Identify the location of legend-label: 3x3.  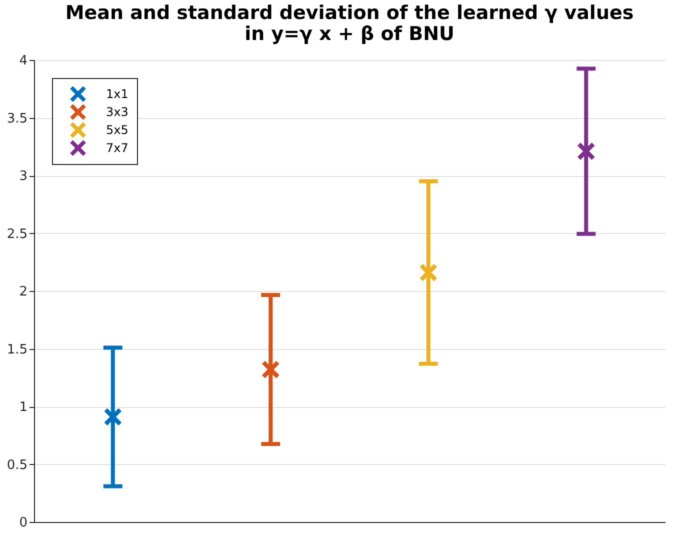
(117, 112).